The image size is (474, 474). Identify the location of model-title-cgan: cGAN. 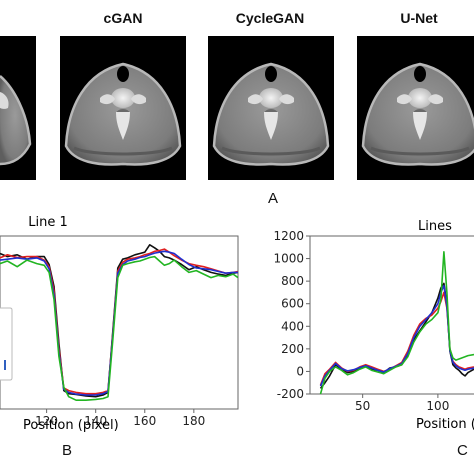
(123, 18).